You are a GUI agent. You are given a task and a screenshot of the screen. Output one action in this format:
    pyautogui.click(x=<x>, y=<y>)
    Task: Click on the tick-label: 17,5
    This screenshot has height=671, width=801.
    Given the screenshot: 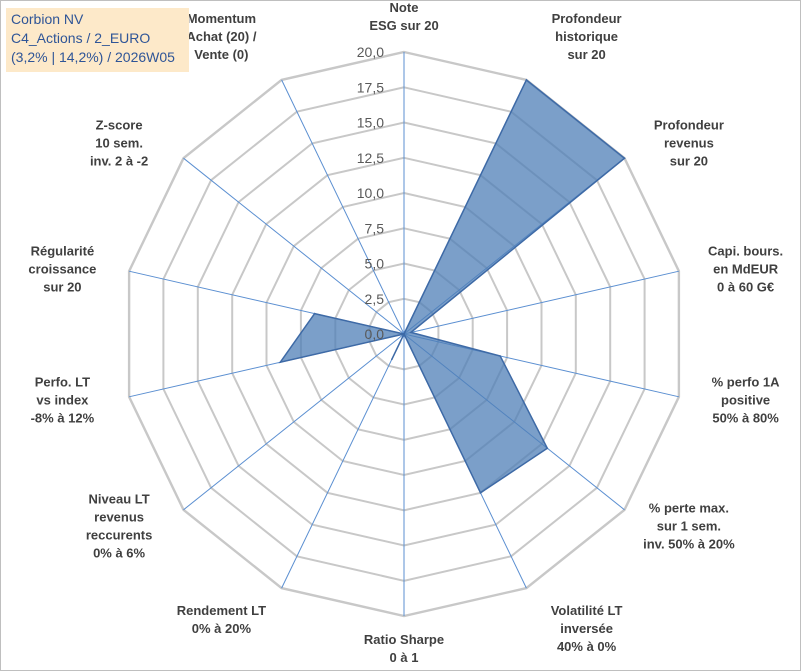 What is the action you would take?
    pyautogui.click(x=370, y=87)
    